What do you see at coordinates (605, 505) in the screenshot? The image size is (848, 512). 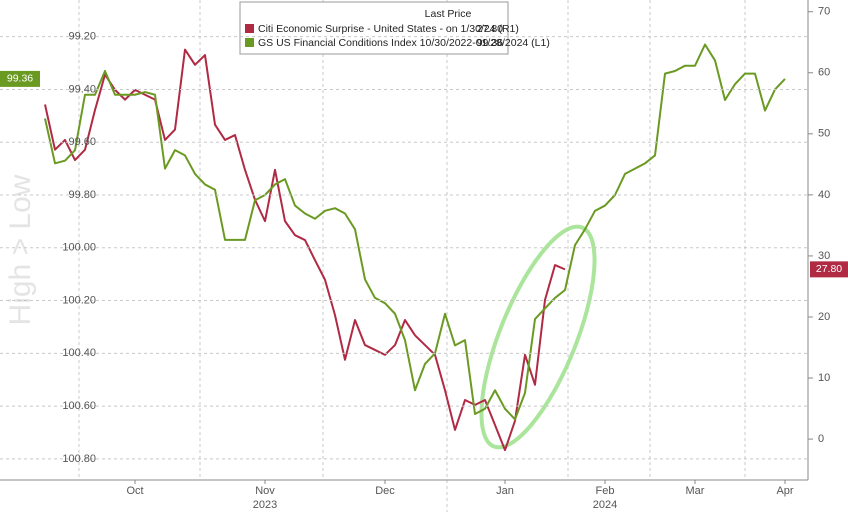 I see `x-year-label: 2024` at bounding box center [605, 505].